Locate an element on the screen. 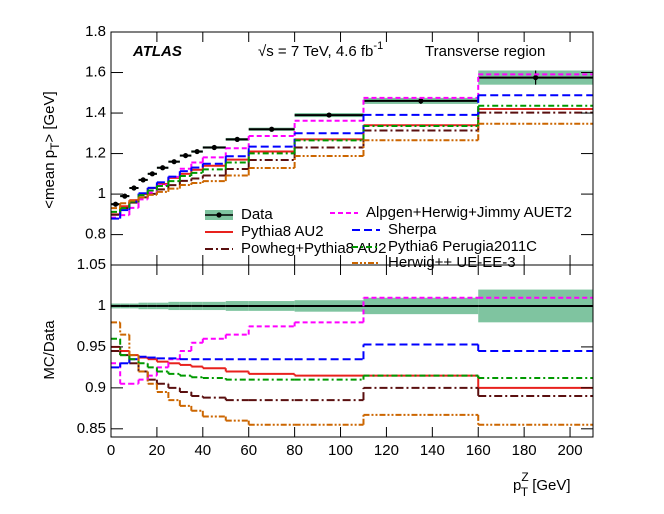 This screenshot has width=664, height=514. legend-label: Sherpa is located at coordinates (412, 229).